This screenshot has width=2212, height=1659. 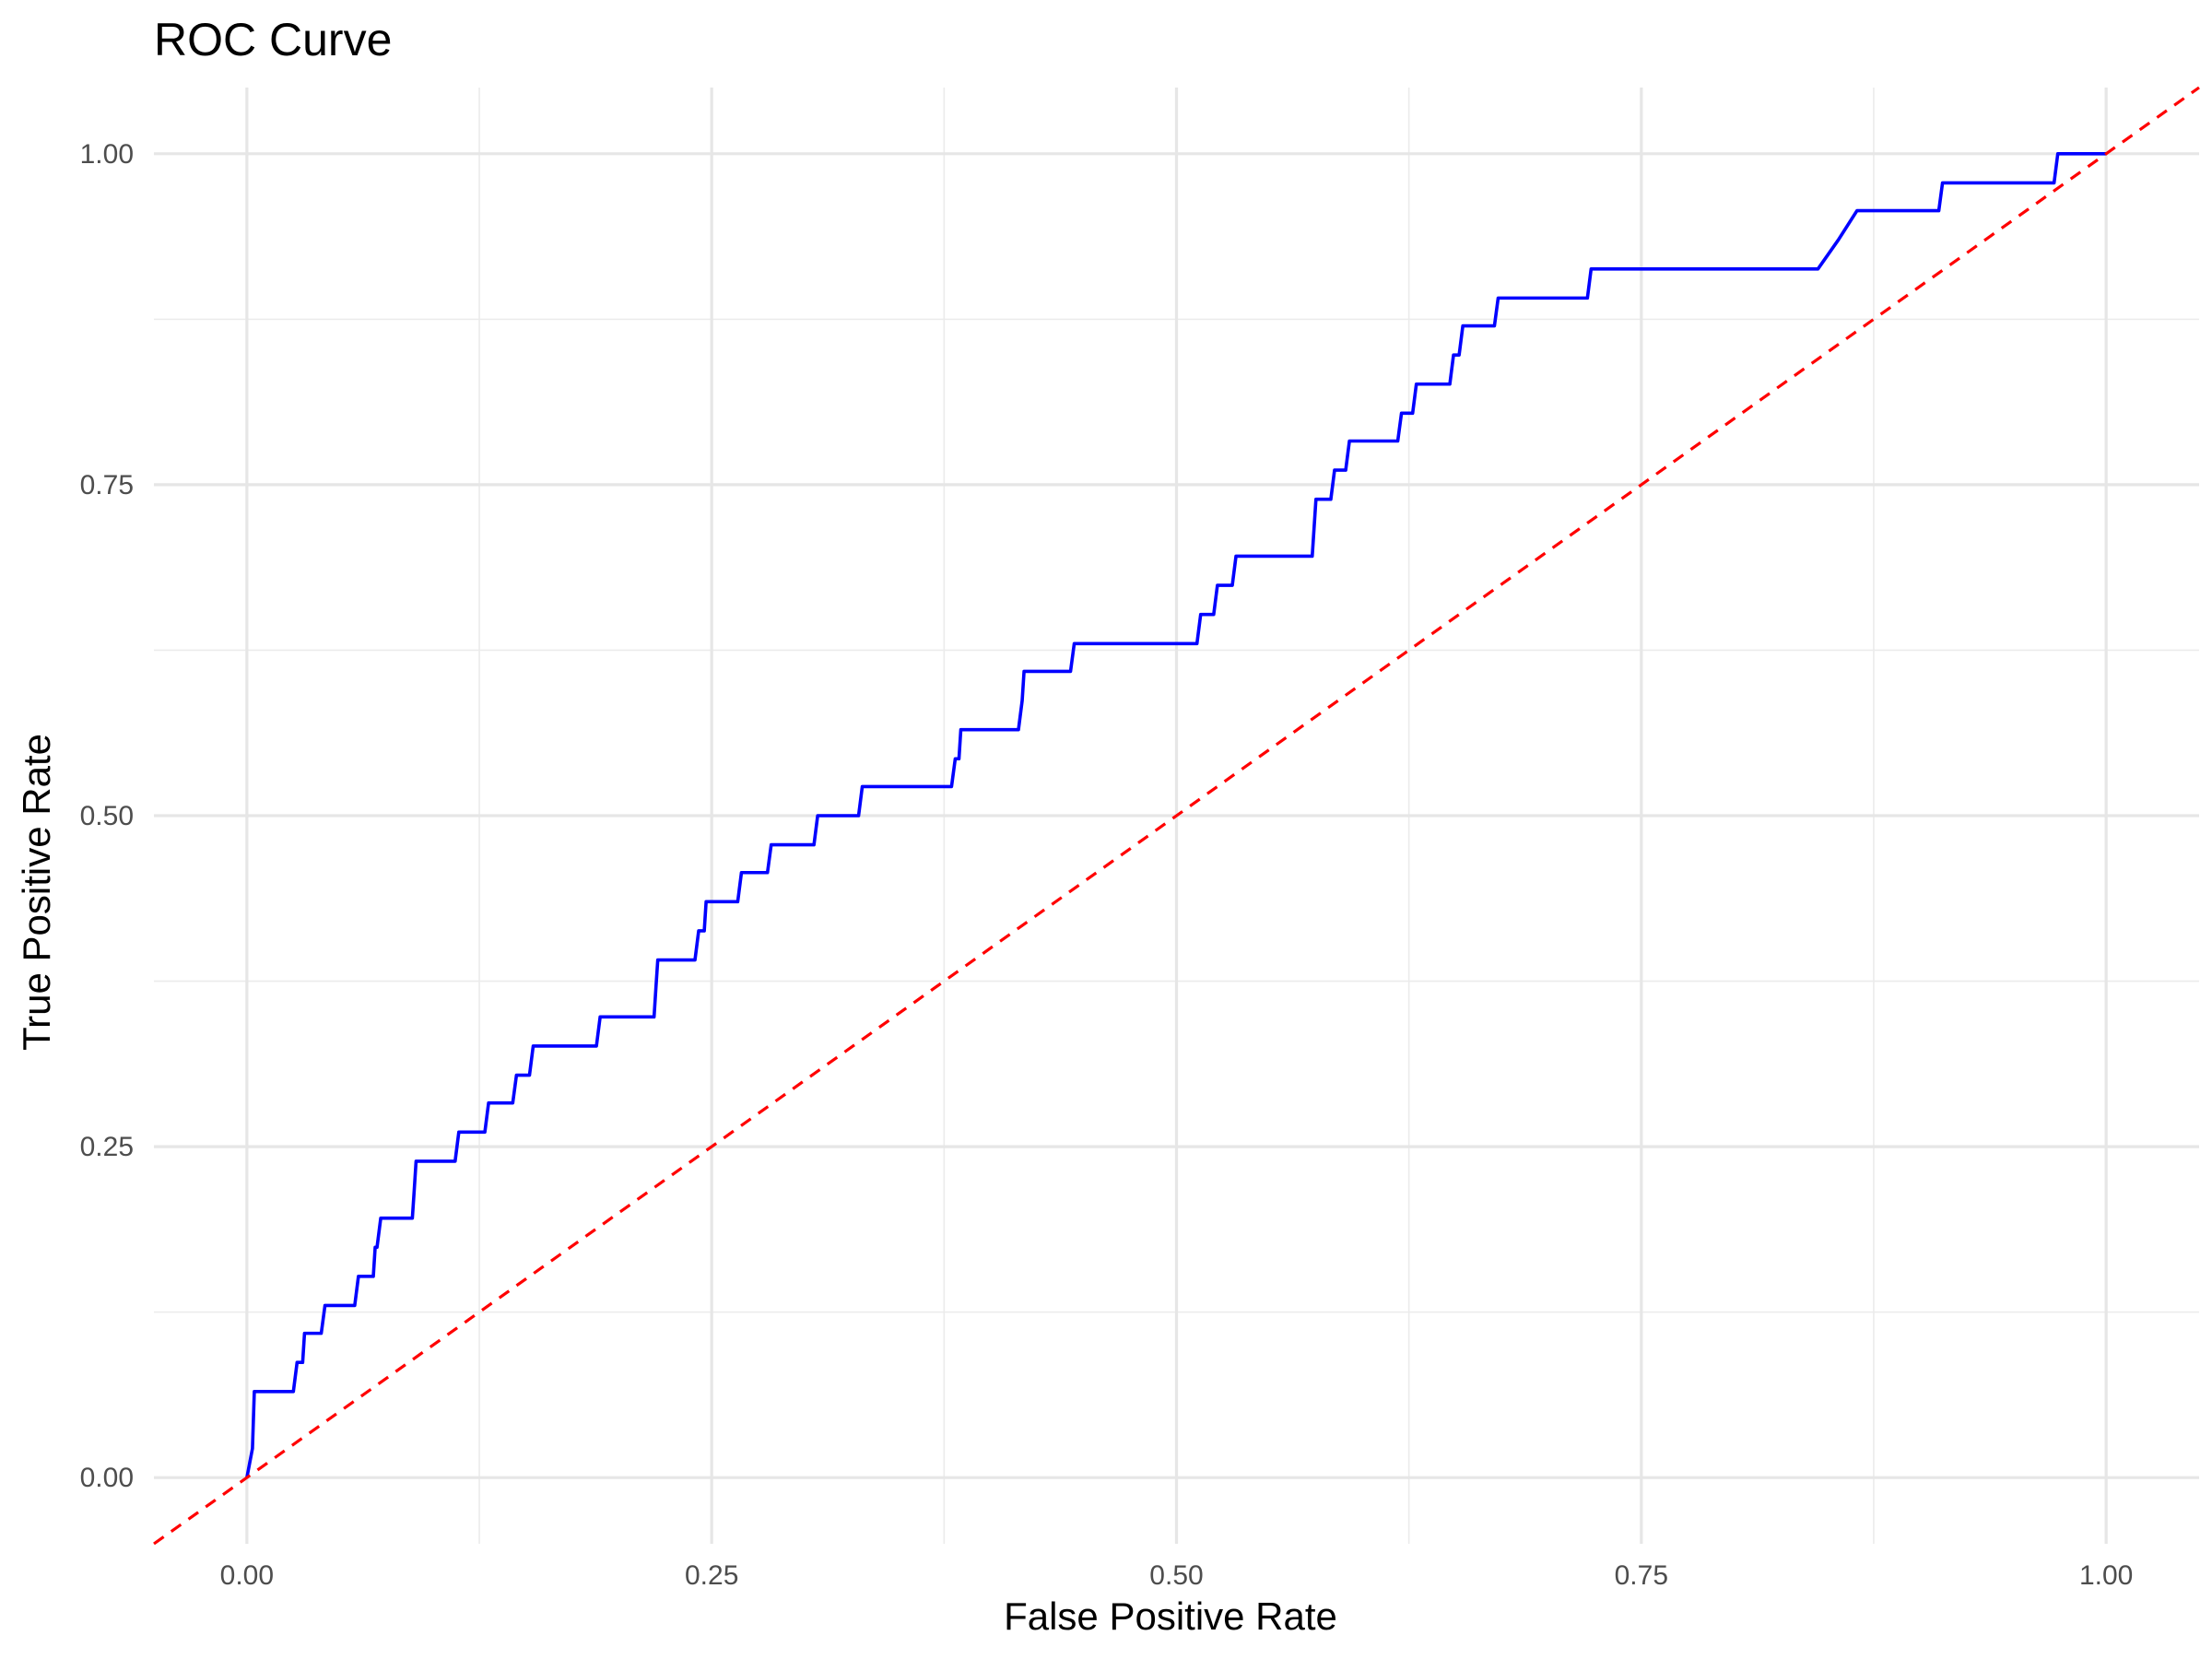 I want to click on x-tick-label: 0.25, so click(x=711, y=1575).